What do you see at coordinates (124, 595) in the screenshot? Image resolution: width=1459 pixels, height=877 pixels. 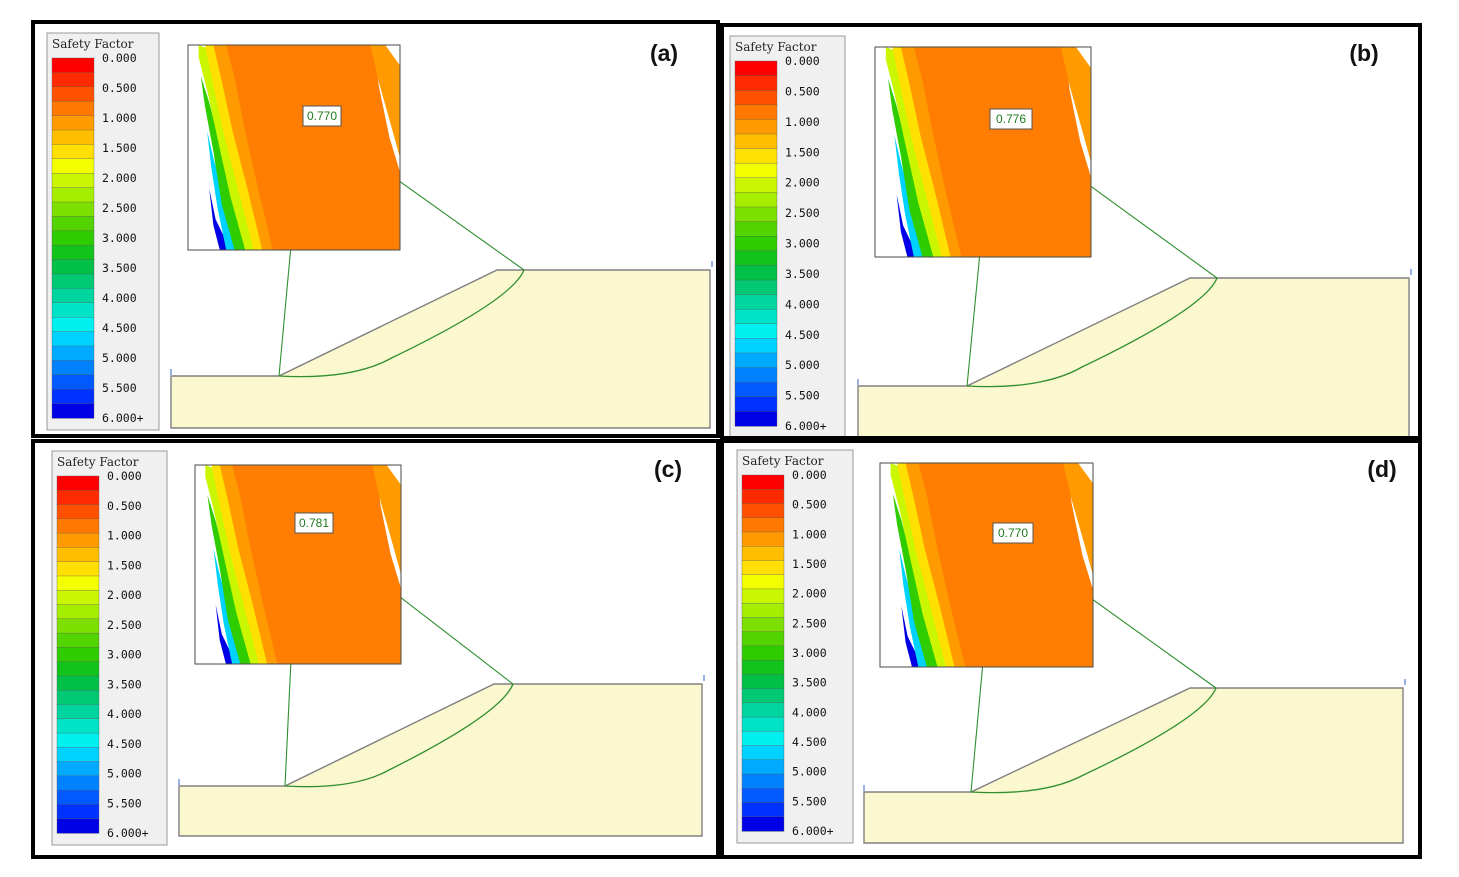 I see `legend-tick-label: 2.000` at bounding box center [124, 595].